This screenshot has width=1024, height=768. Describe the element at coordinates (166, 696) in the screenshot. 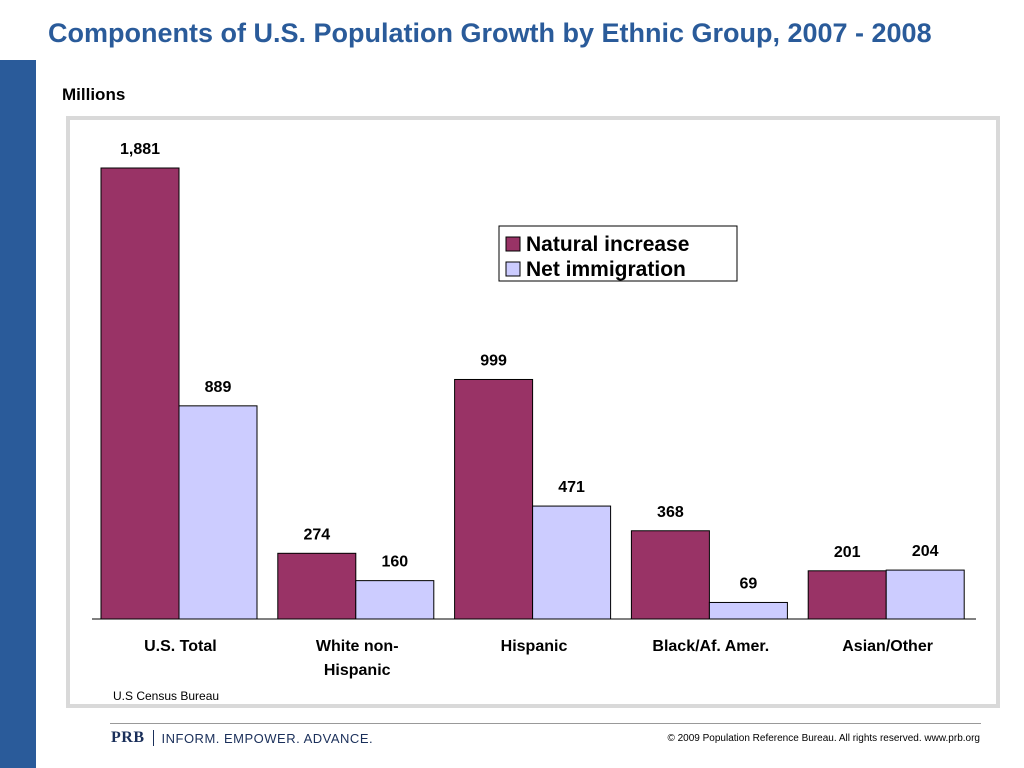

I see `source-note: U.S Census Bureau` at that location.